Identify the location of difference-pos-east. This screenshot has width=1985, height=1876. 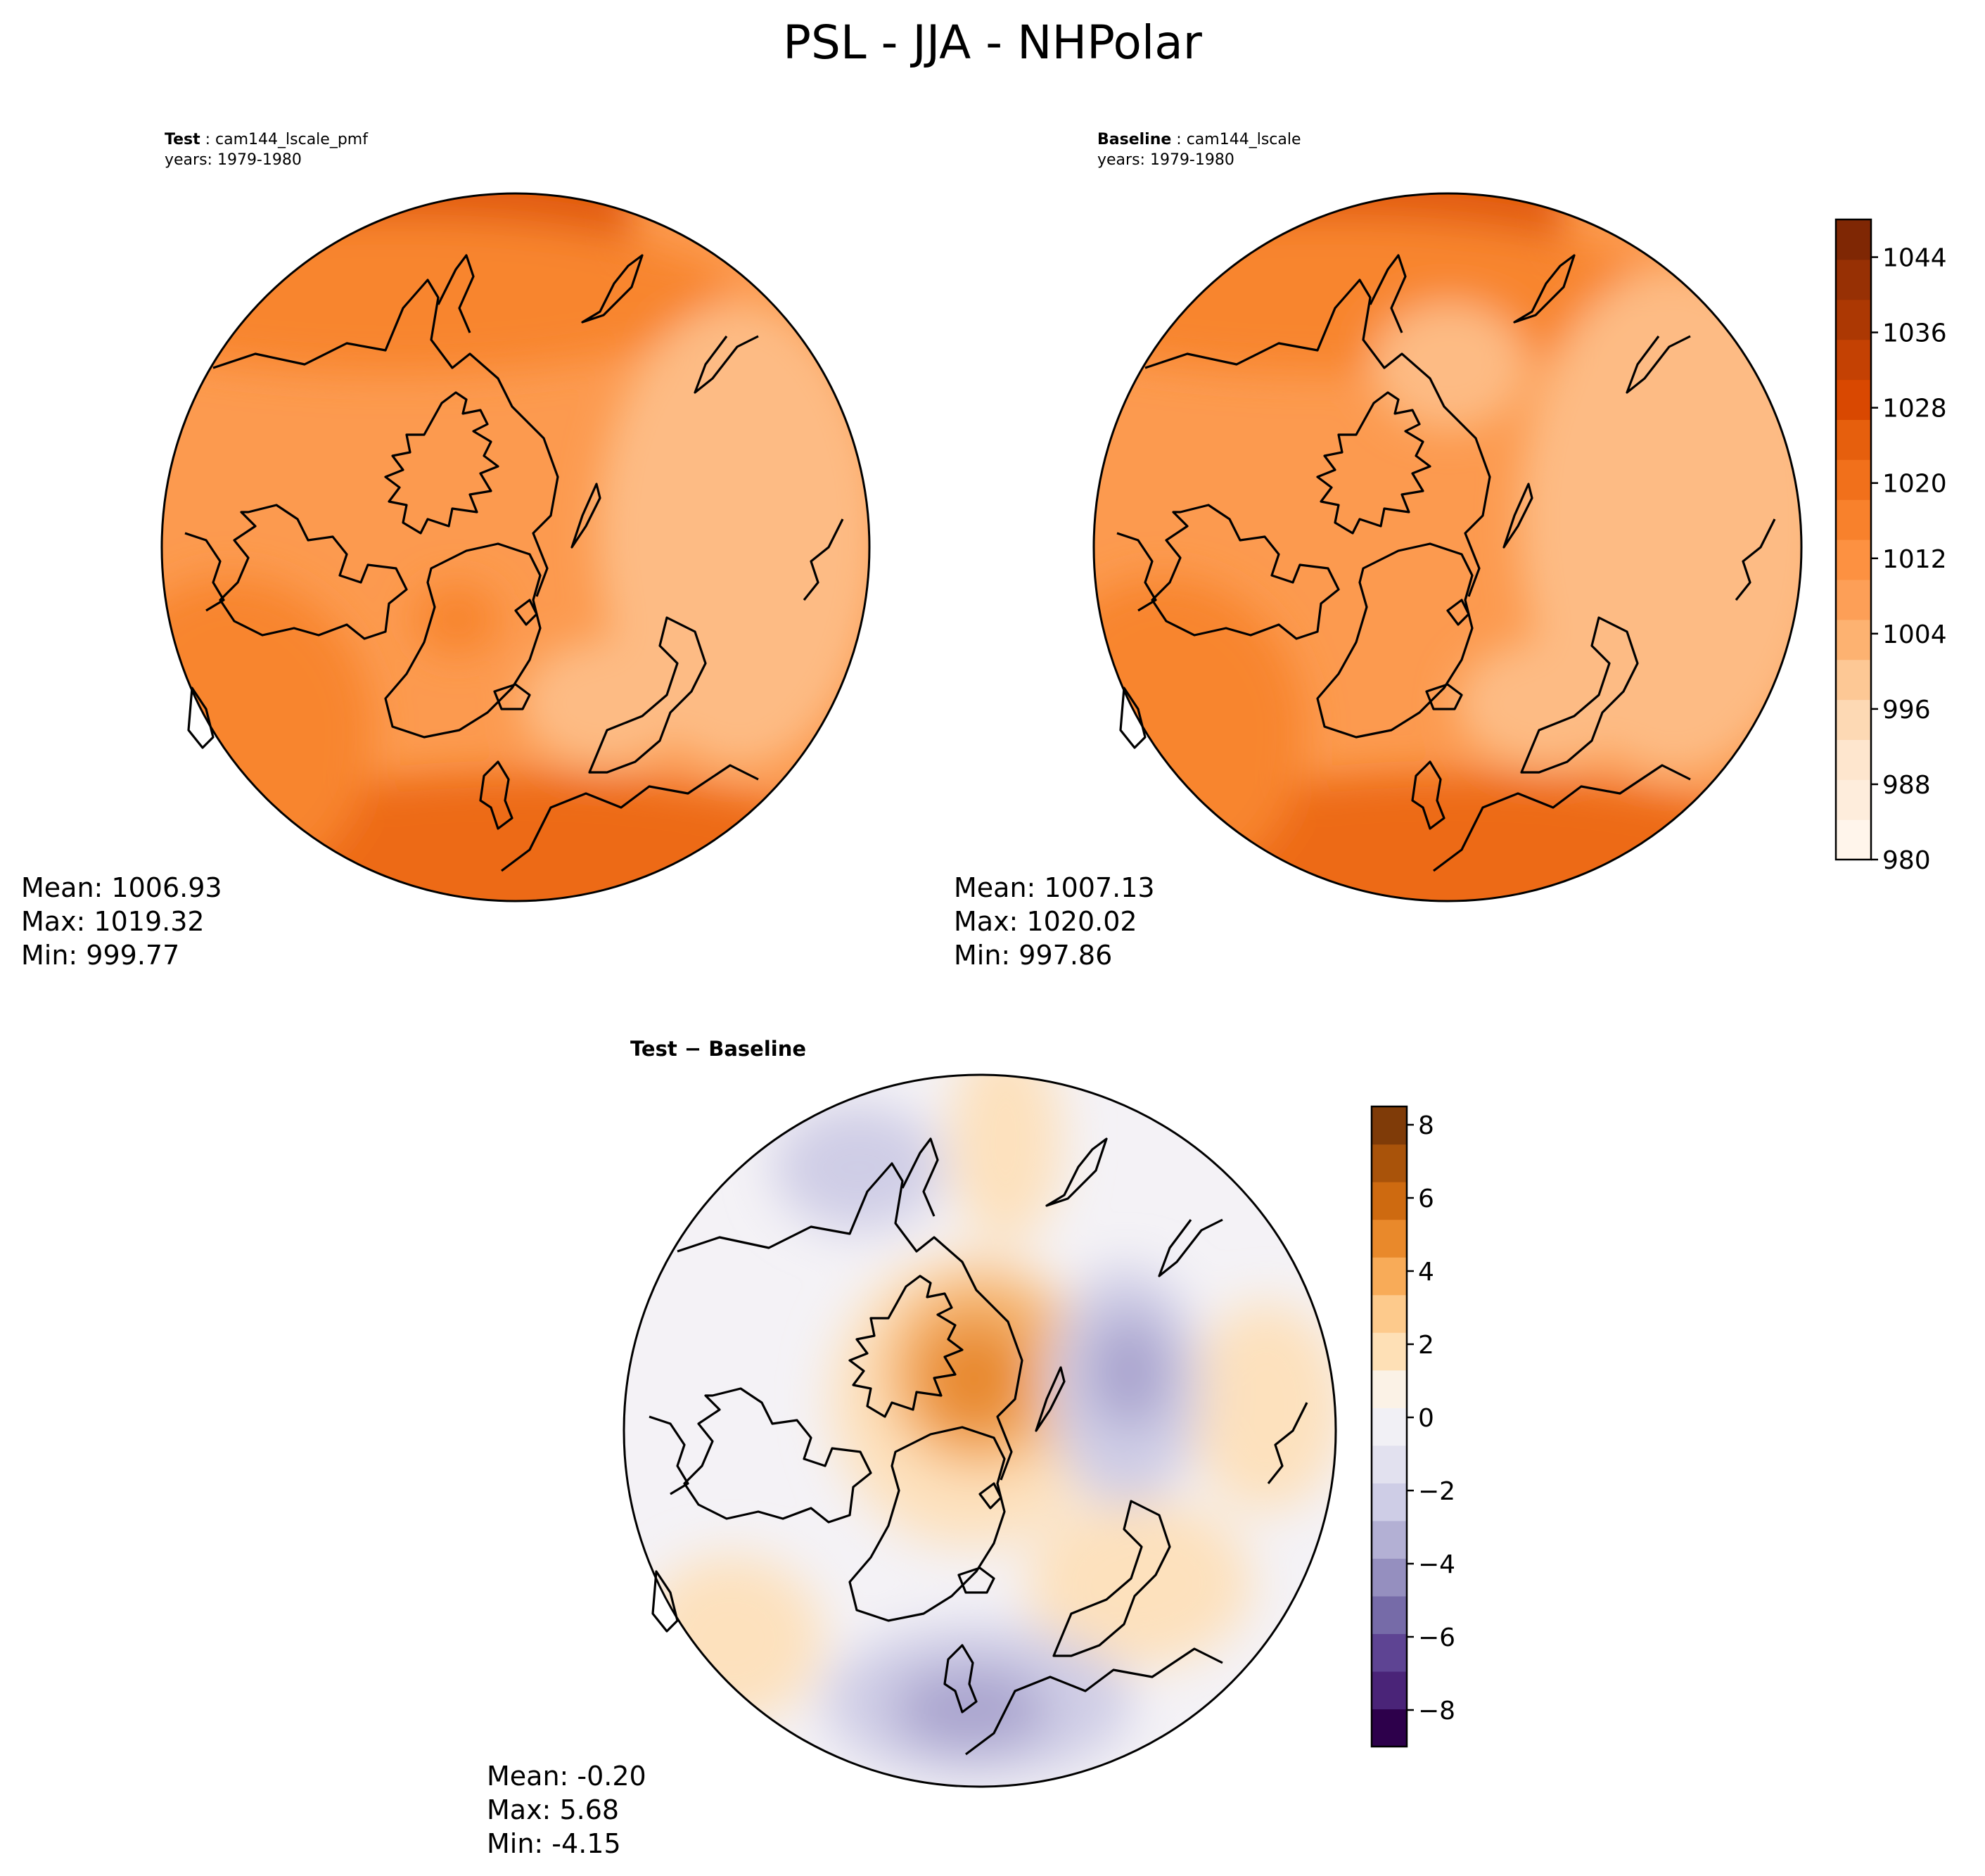
(1262, 1406).